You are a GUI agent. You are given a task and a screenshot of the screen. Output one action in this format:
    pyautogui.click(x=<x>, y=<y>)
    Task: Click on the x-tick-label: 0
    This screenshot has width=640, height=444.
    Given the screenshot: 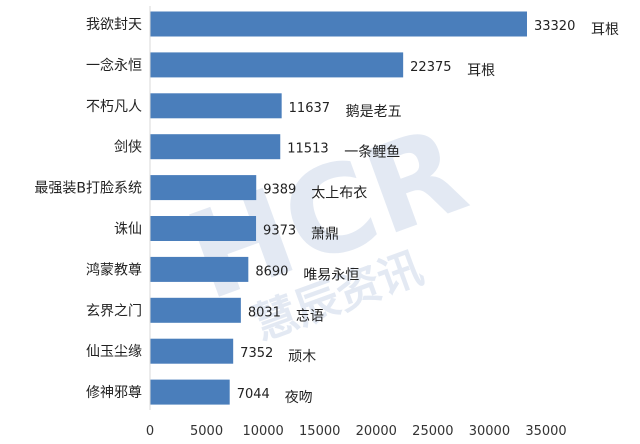 What is the action you would take?
    pyautogui.click(x=150, y=431)
    